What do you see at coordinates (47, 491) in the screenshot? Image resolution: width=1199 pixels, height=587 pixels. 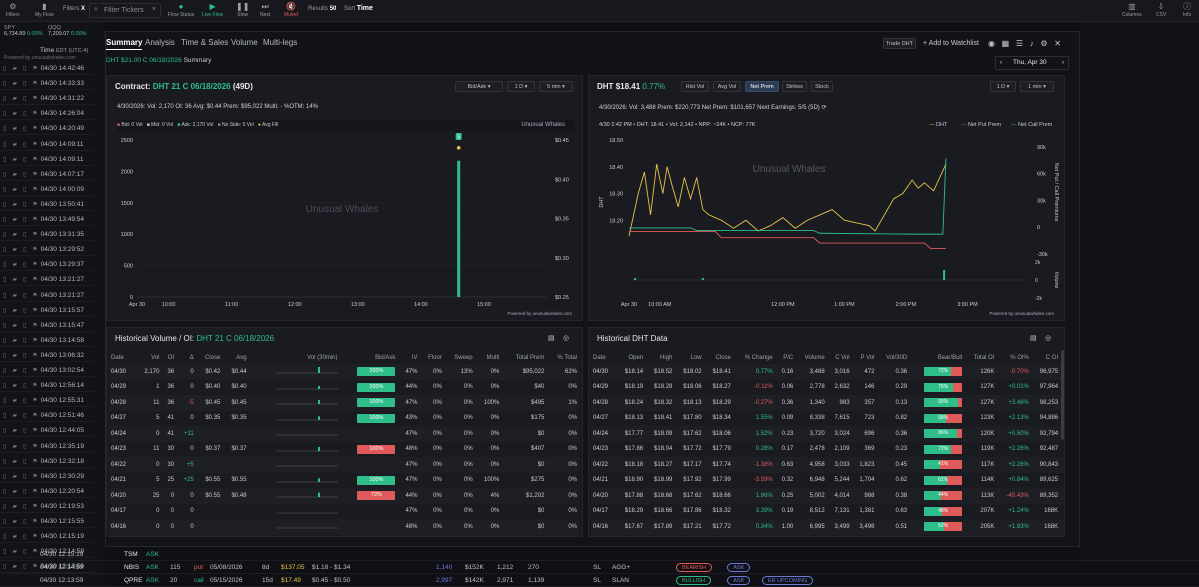 I see `flow-row: ▯ ▰ ▯ ⚑ 04/30 12:20:54` at bounding box center [47, 491].